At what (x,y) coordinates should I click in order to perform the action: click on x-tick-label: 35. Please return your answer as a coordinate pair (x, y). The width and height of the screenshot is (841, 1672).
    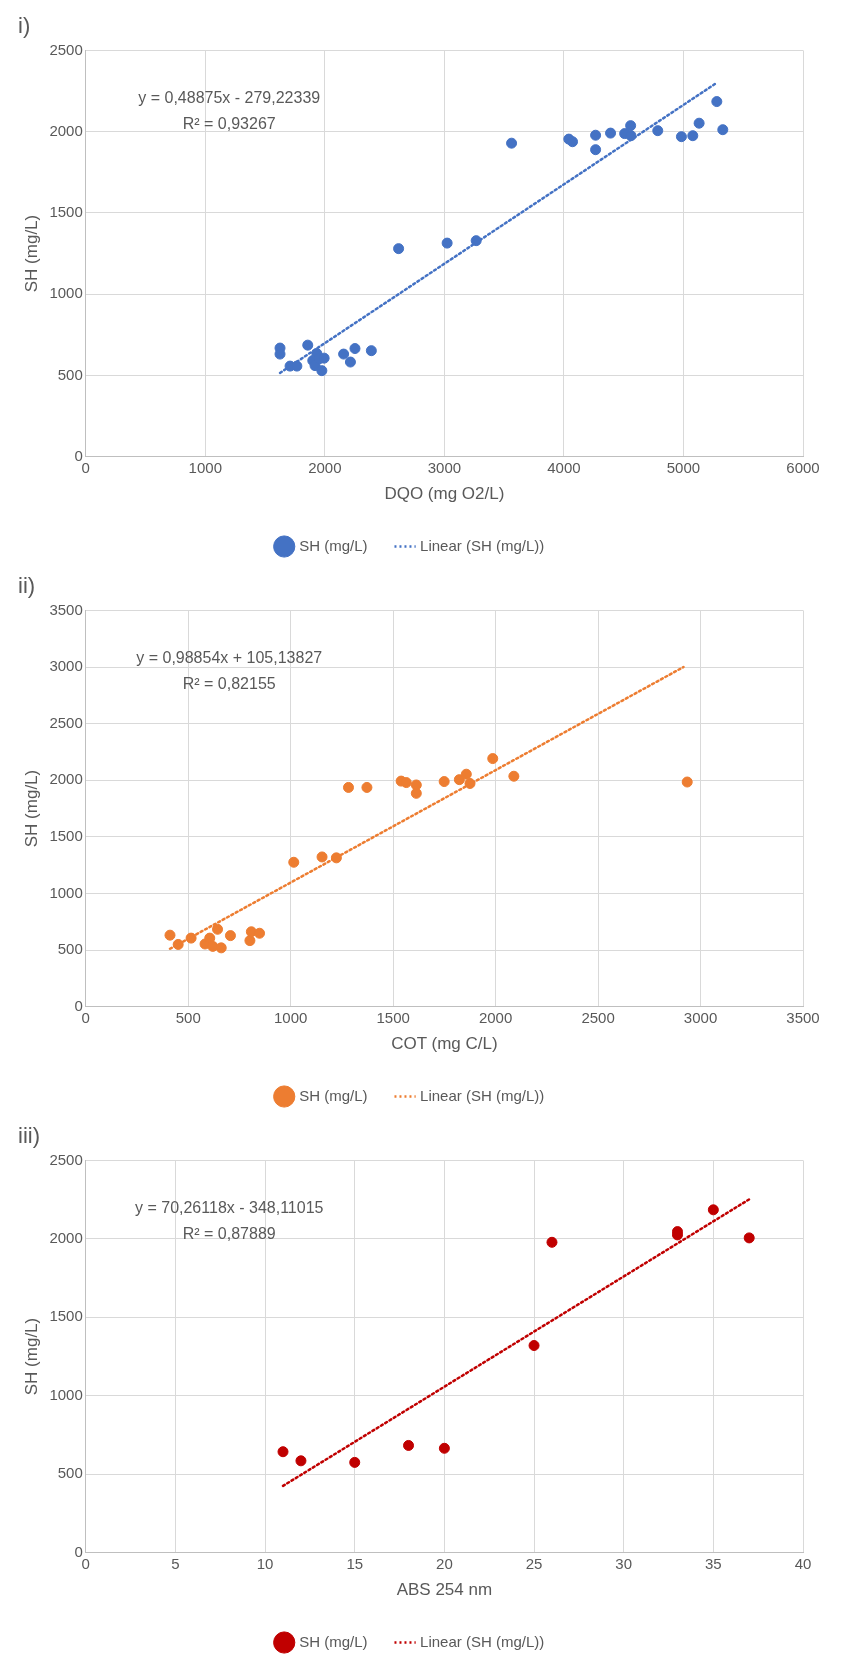
    Looking at the image, I should click on (713, 1563).